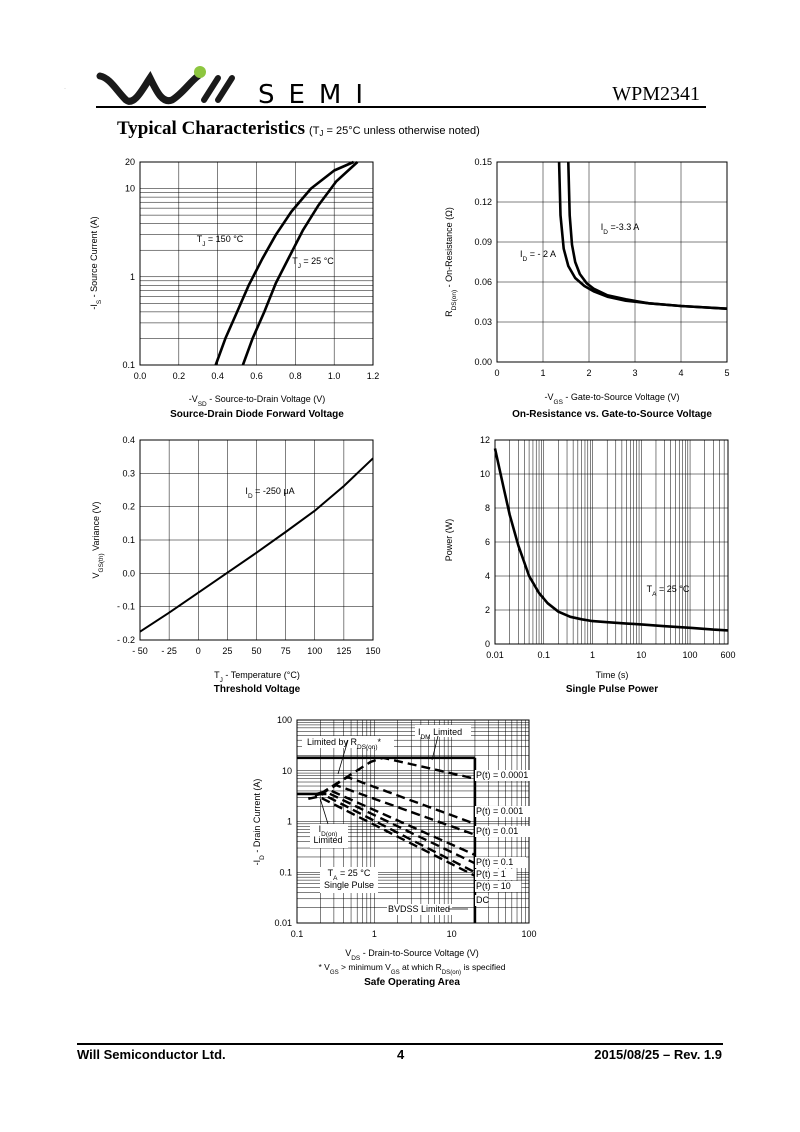  What do you see at coordinates (98, 540) in the screenshot?
I see `y-axis-title: VGS(th) Variance (V)` at bounding box center [98, 540].